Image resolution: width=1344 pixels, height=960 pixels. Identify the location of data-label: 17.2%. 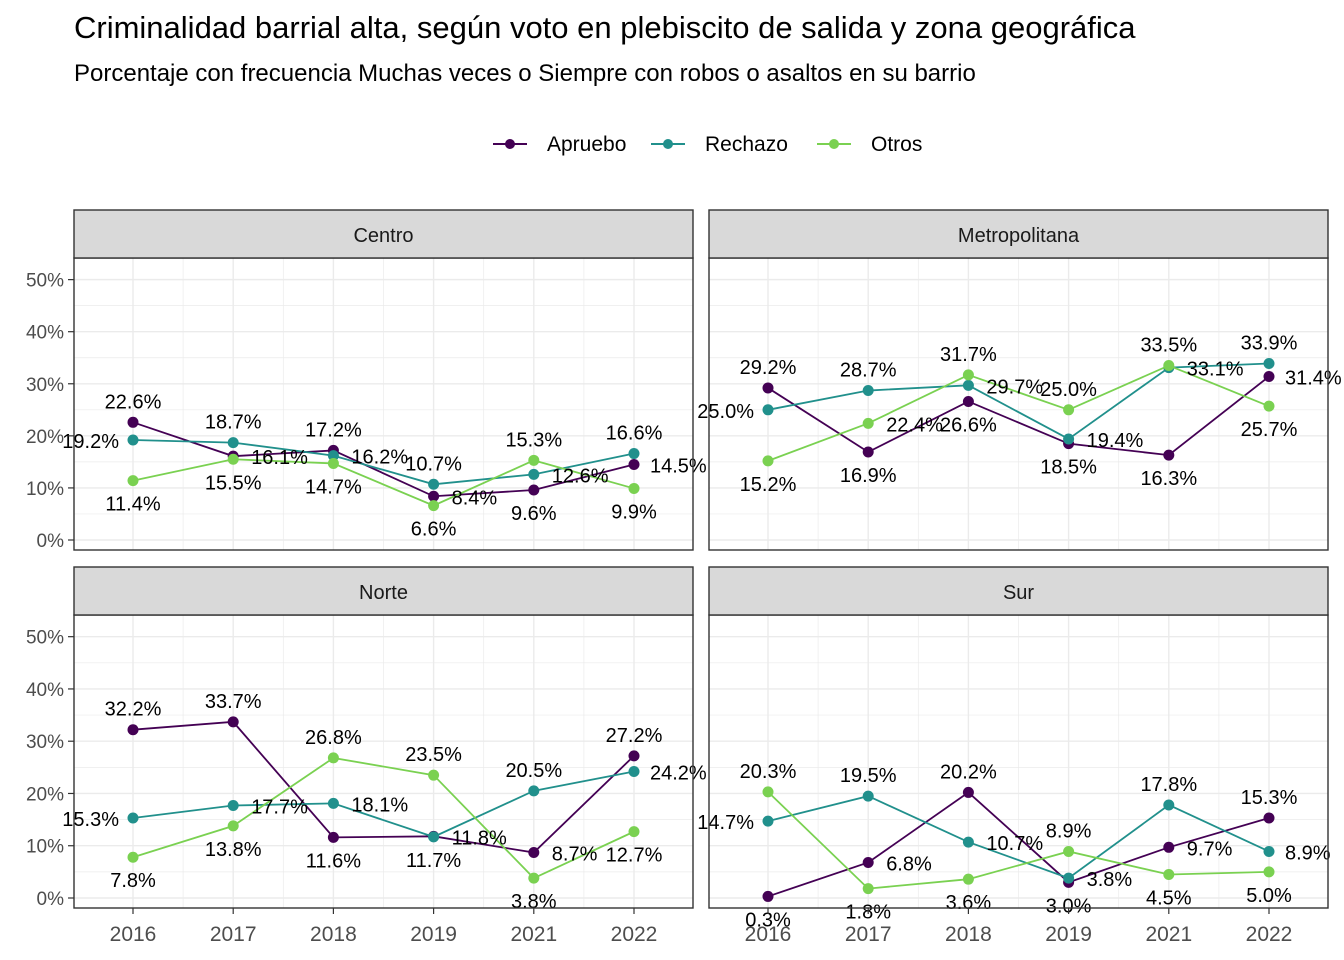
(333, 430).